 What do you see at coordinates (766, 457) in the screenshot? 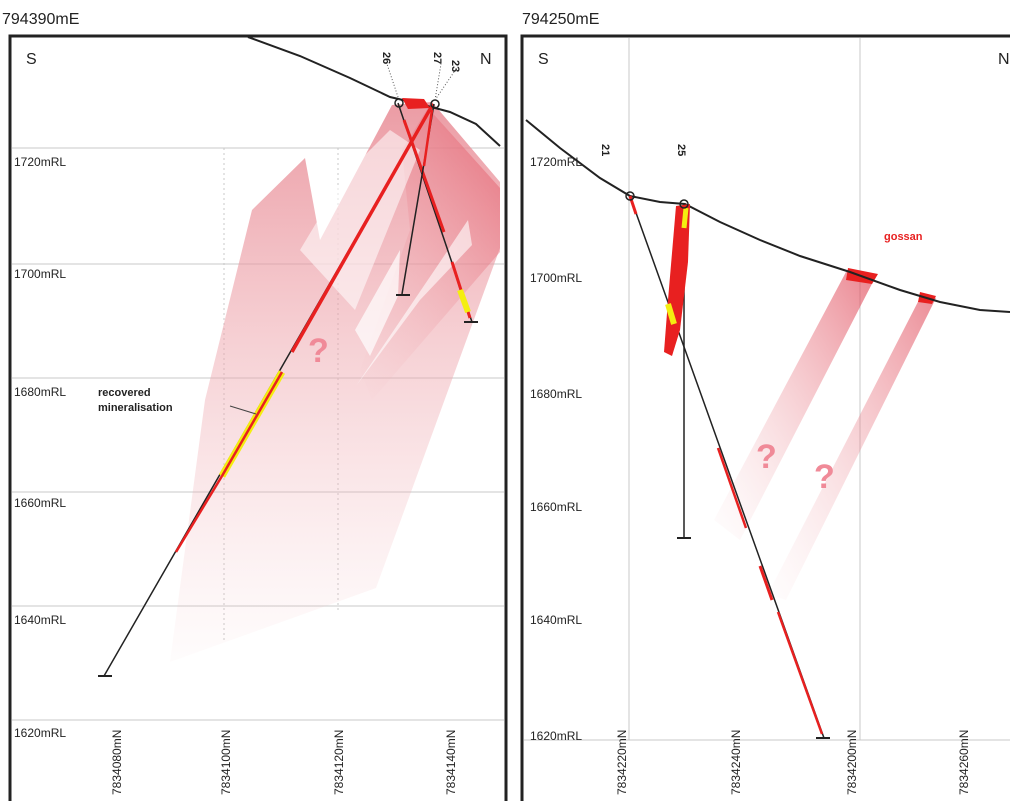
I see `right-question-mark-1: ?` at bounding box center [766, 457].